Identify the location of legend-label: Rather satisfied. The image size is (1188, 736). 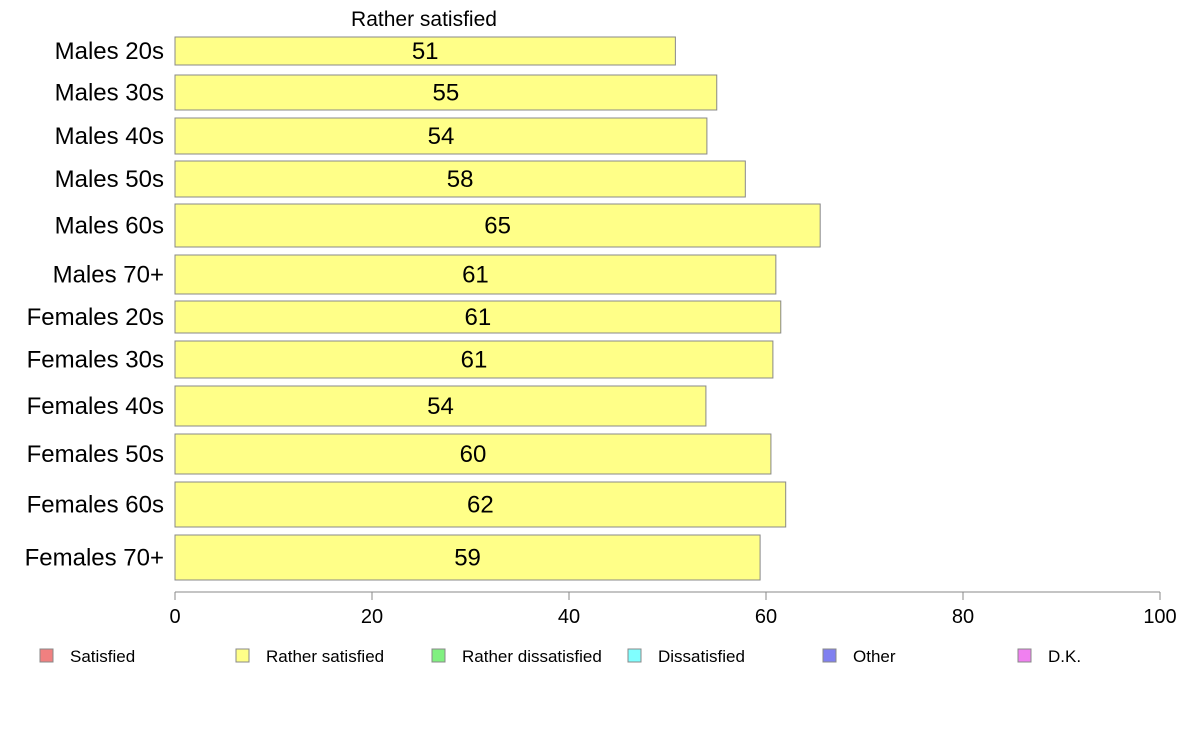
(325, 656).